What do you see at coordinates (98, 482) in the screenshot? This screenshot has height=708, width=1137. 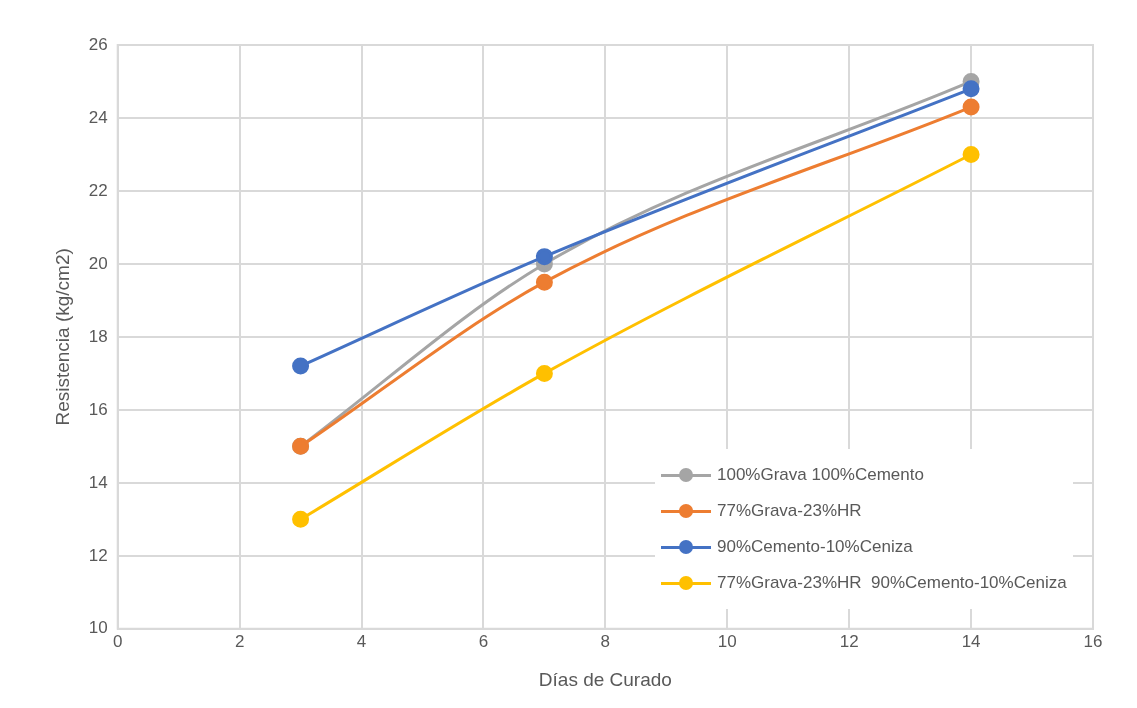 I see `y-tick-label: 14` at bounding box center [98, 482].